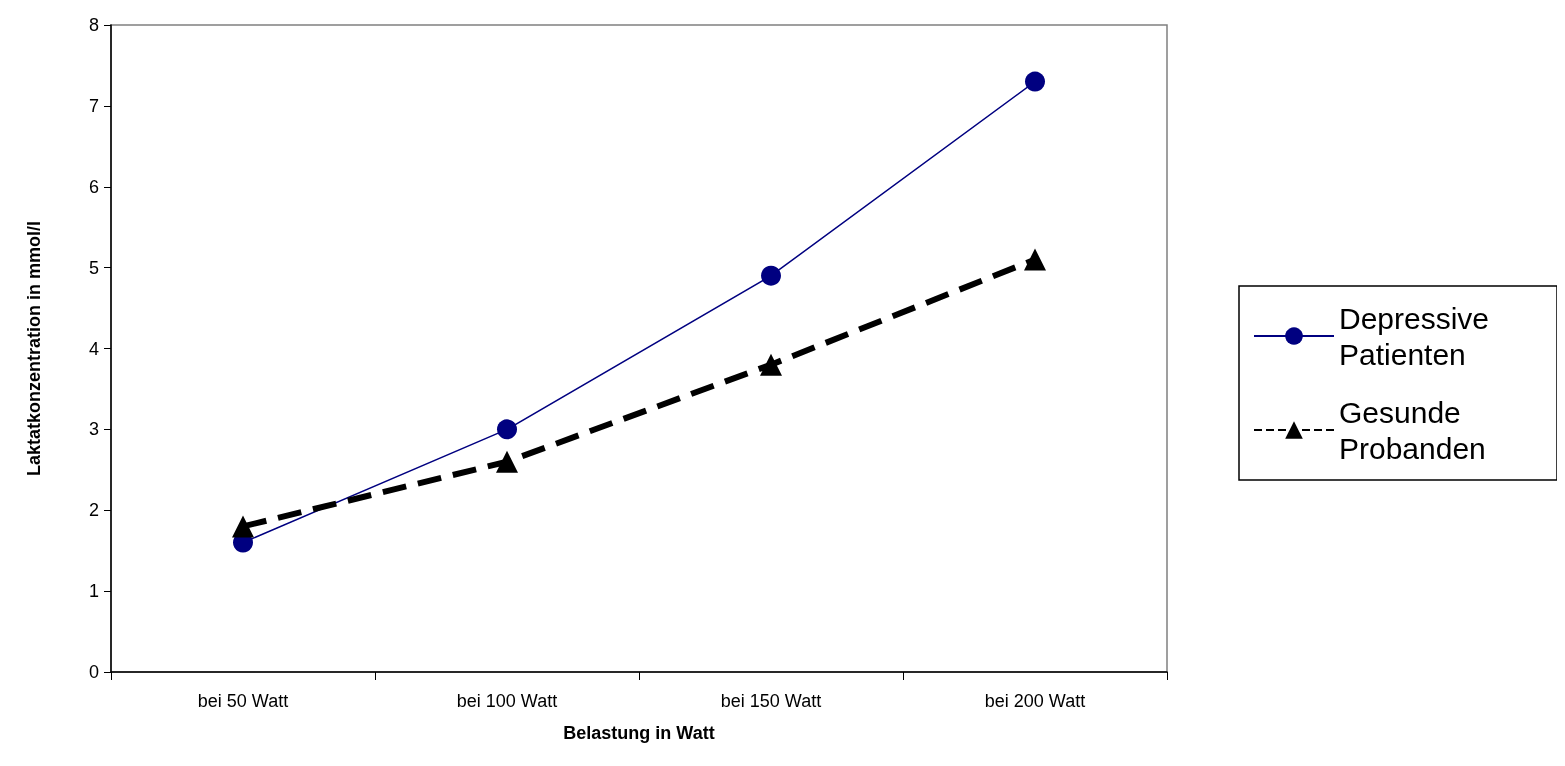  What do you see at coordinates (93, 591) in the screenshot?
I see `y-tick-label: 1` at bounding box center [93, 591].